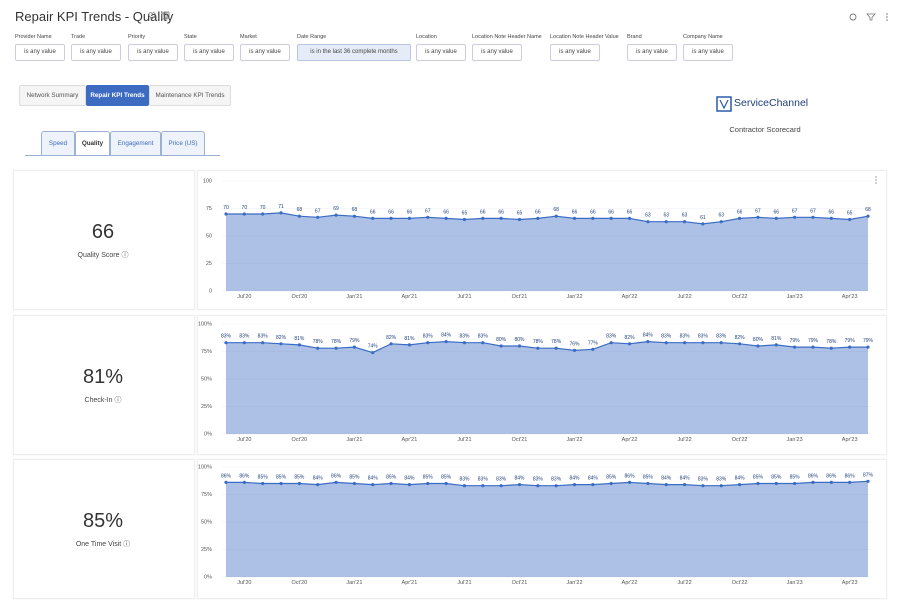 The height and width of the screenshot is (612, 900). Describe the element at coordinates (103, 544) in the screenshot. I see `kpi-label: One Time Visit ⓘ` at that location.